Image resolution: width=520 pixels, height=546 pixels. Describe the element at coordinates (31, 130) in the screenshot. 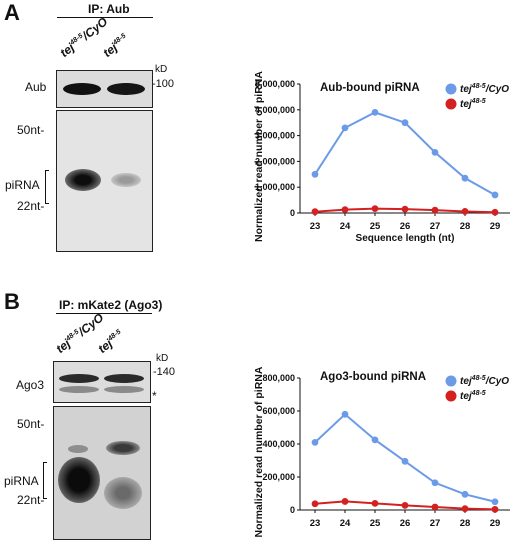

I see `nt-marker-a-top: 50nt-` at that location.